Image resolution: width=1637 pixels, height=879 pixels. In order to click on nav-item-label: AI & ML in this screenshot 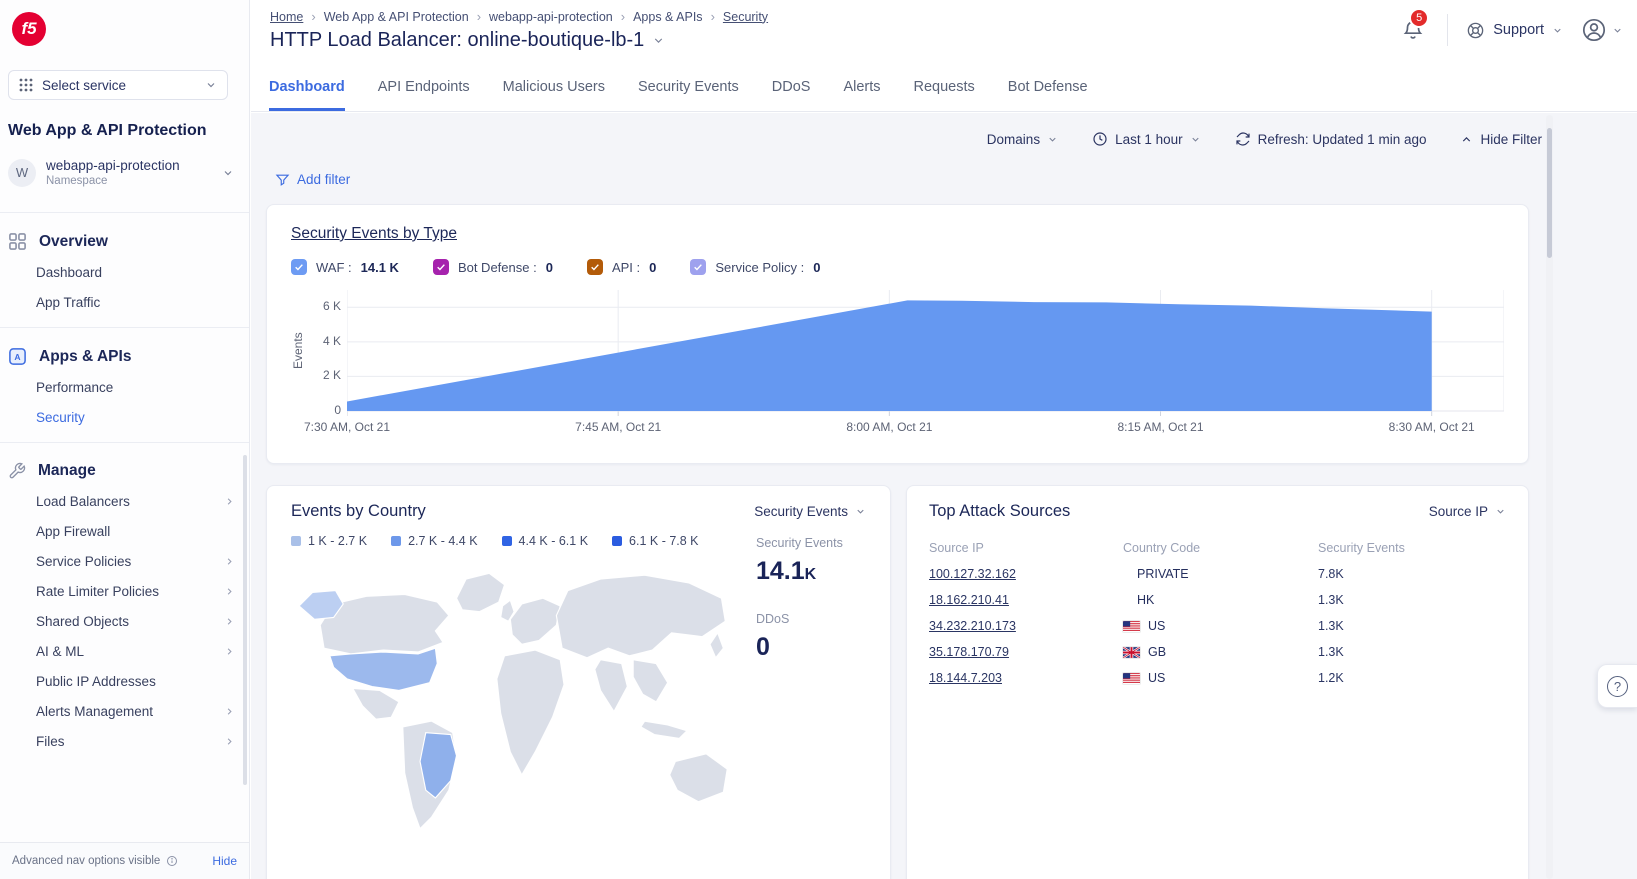, I will do `click(60, 651)`.